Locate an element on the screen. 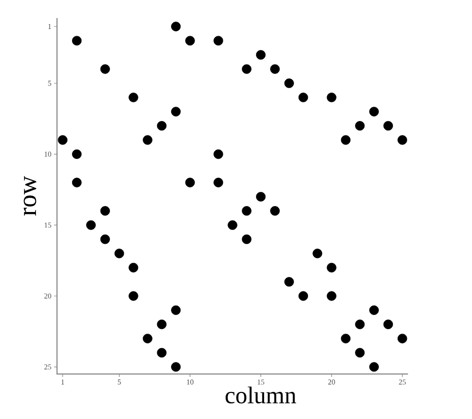 Image resolution: width=472 pixels, height=419 pixels. y-axis-title: row is located at coordinates (30, 196).